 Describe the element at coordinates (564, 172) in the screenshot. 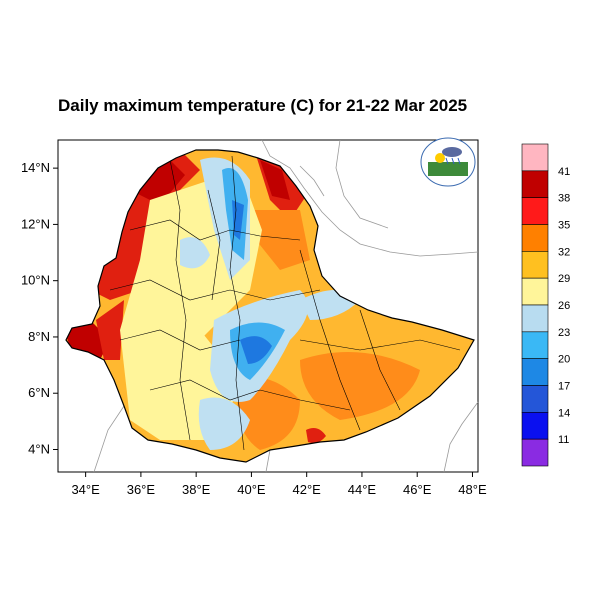

I see `colorbar-label: 41` at that location.